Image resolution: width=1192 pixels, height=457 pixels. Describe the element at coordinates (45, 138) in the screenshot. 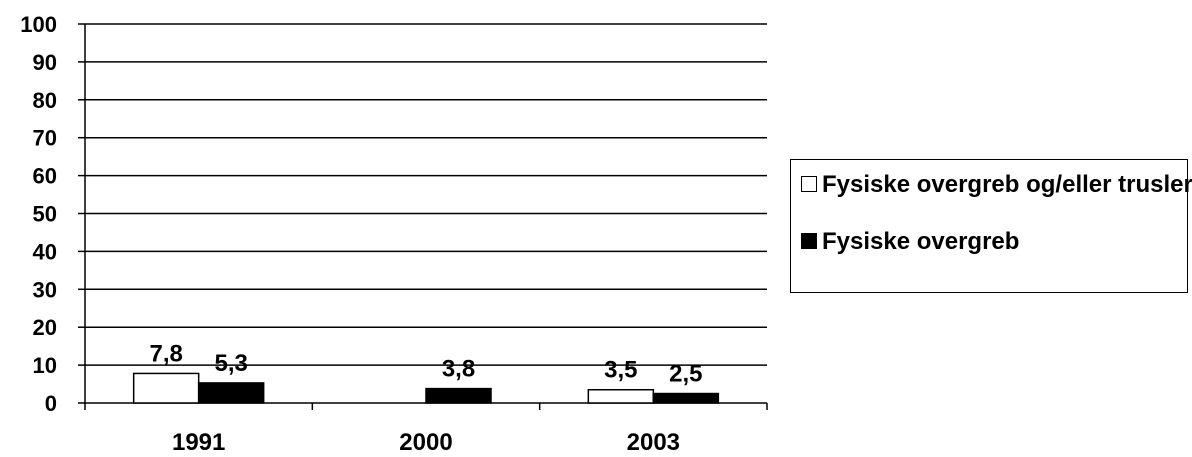

I see `y-tick-label: 70` at that location.